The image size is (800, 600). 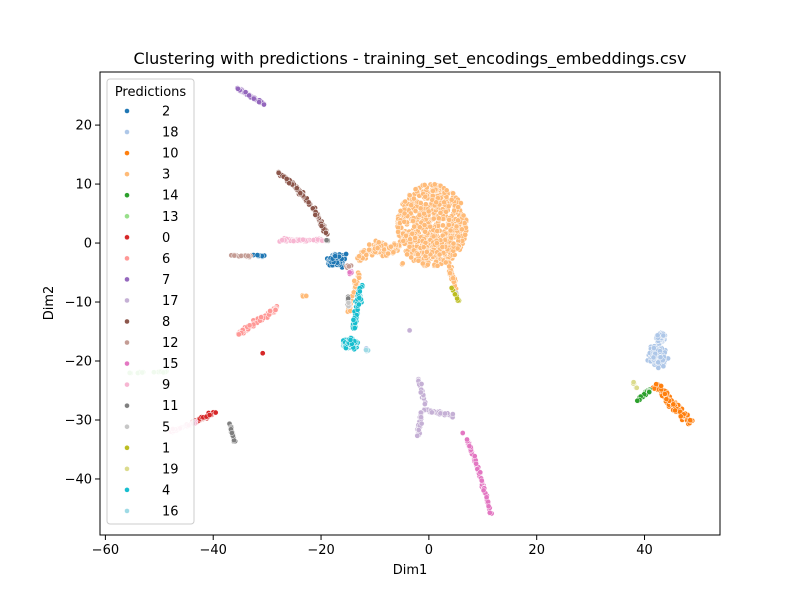 I want to click on legend-label: 11, so click(x=170, y=406).